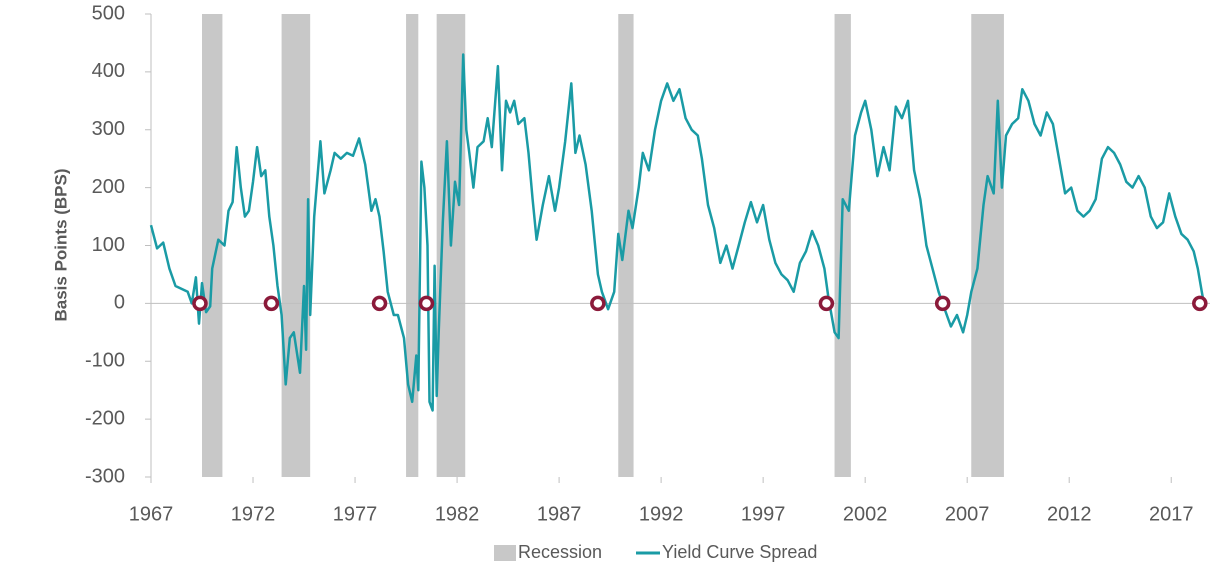 The image size is (1226, 568). Describe the element at coordinates (1069, 514) in the screenshot. I see `x-tick-label: 2012` at that location.